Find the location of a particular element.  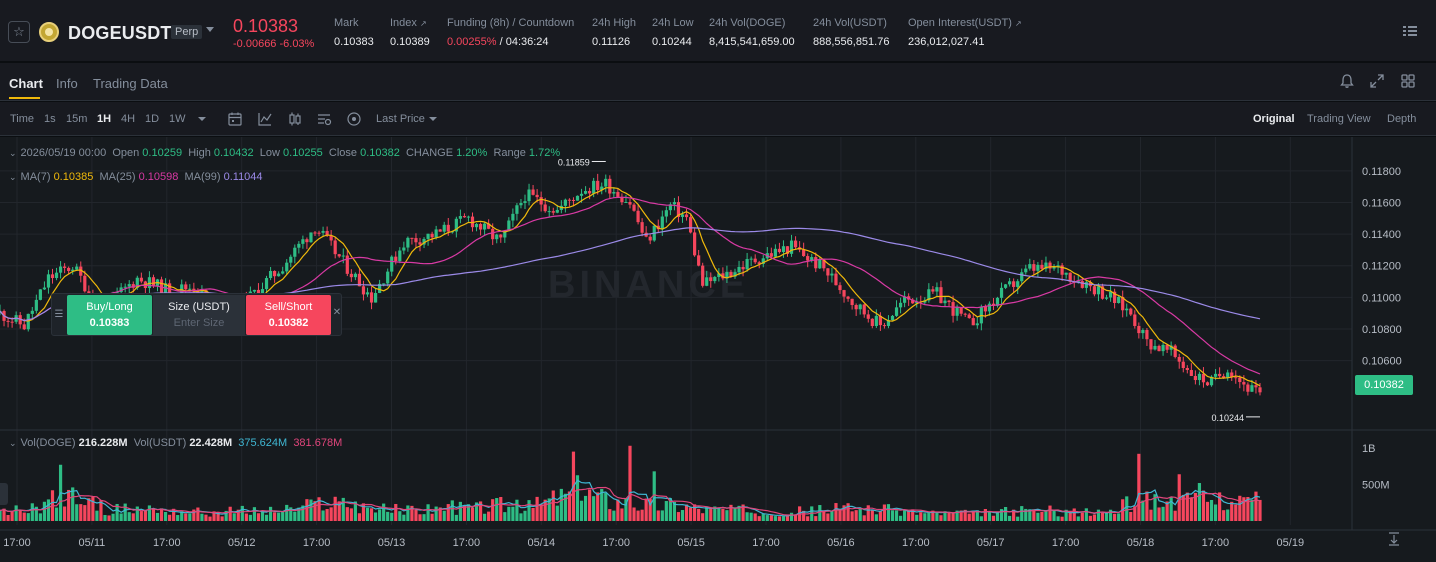

price-type-chevron-icon is located at coordinates (433, 119).